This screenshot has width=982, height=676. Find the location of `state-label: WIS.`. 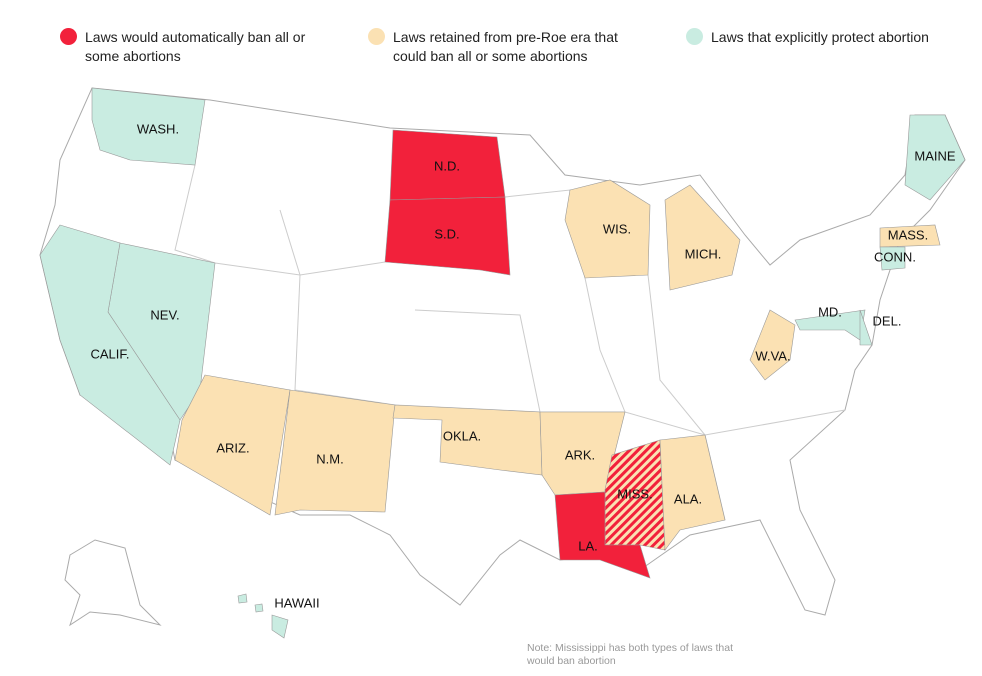

state-label: WIS. is located at coordinates (617, 228).